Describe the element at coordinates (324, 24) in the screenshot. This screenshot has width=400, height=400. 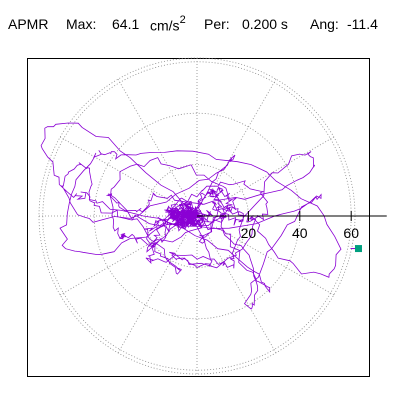
I see `angle-label: Ang:` at that location.